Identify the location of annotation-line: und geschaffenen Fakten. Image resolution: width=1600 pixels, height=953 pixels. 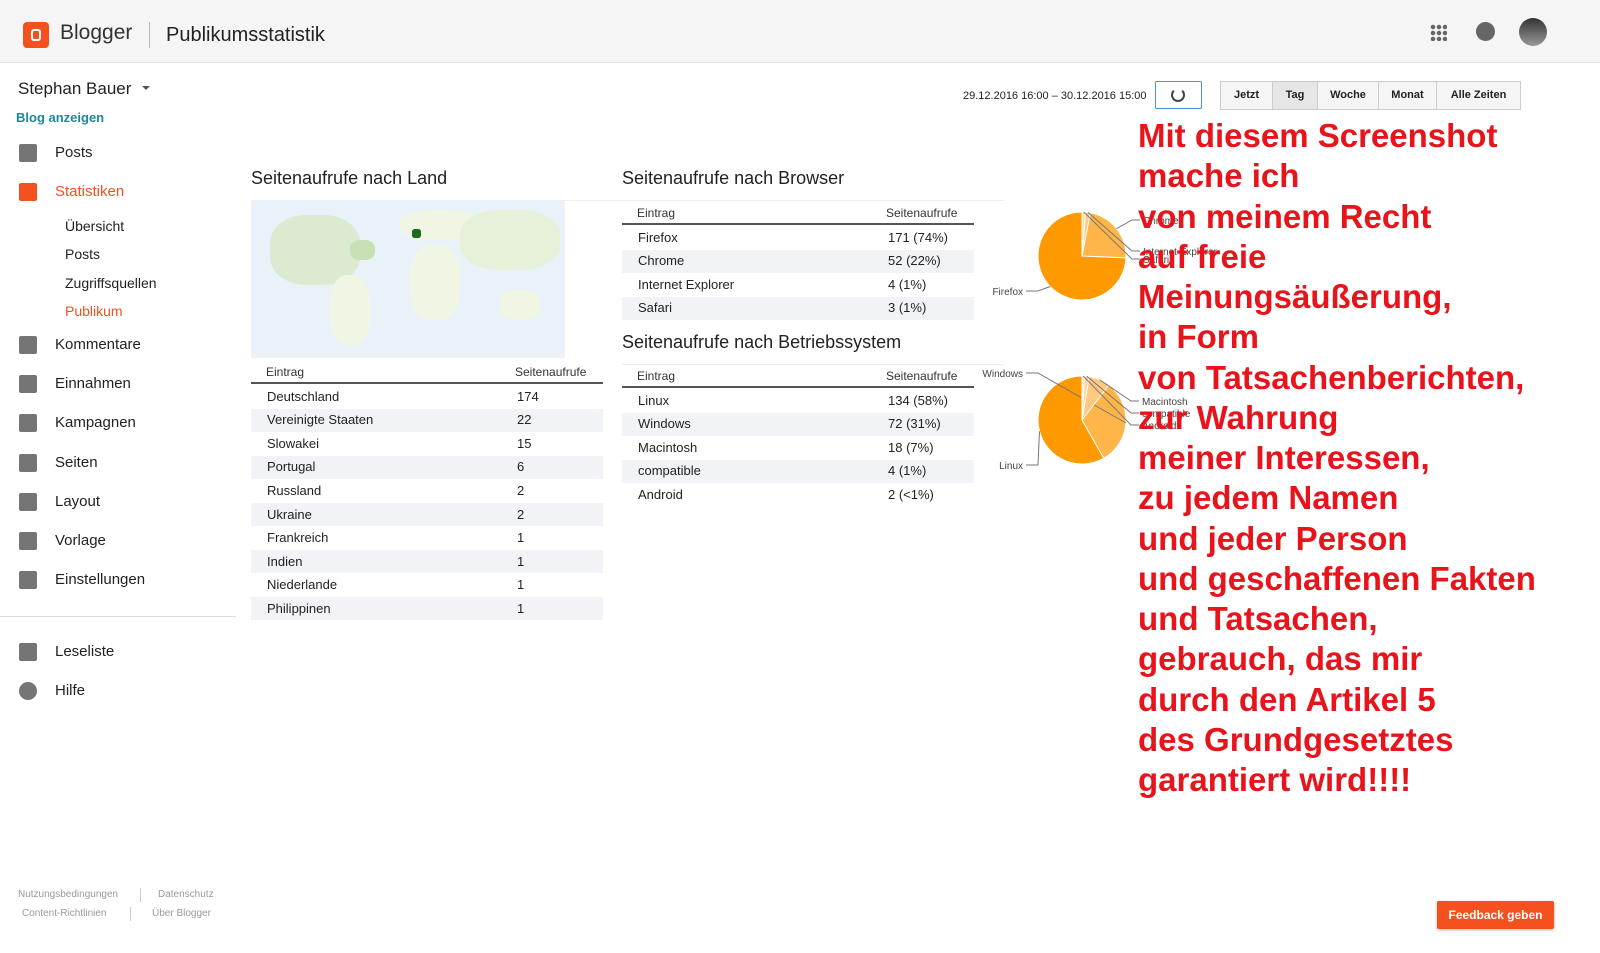
(1337, 578).